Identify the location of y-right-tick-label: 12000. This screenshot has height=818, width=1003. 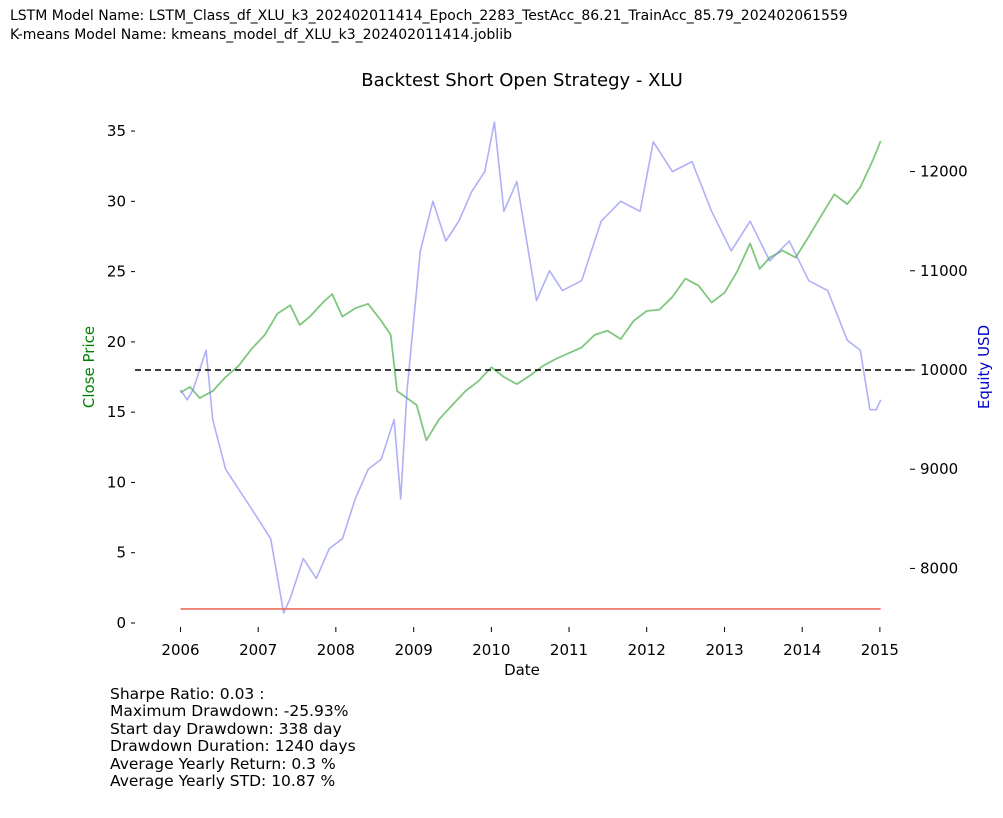
(944, 172).